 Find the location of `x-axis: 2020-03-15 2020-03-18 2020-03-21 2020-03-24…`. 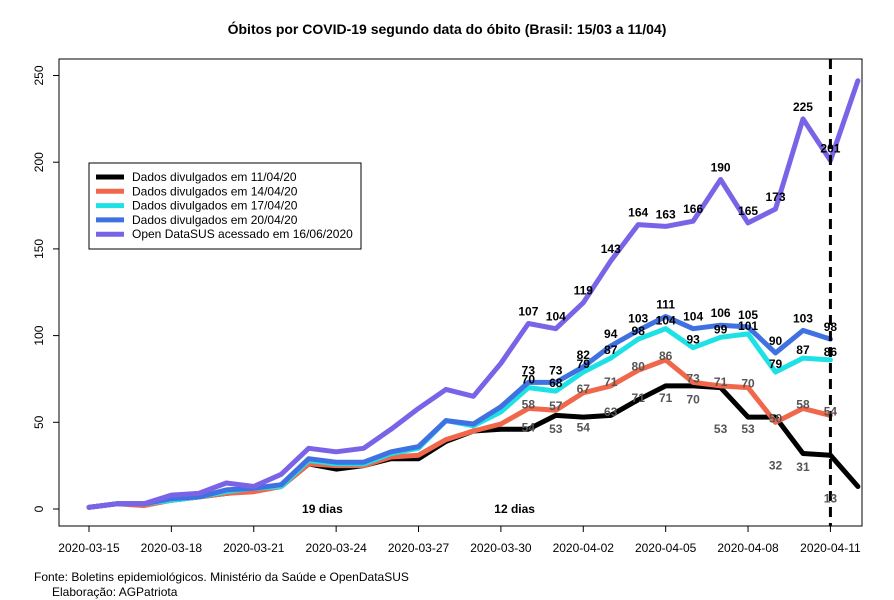

x-axis: 2020-03-15 2020-03-18 2020-03-21 2020-03-24… is located at coordinates (459, 540).